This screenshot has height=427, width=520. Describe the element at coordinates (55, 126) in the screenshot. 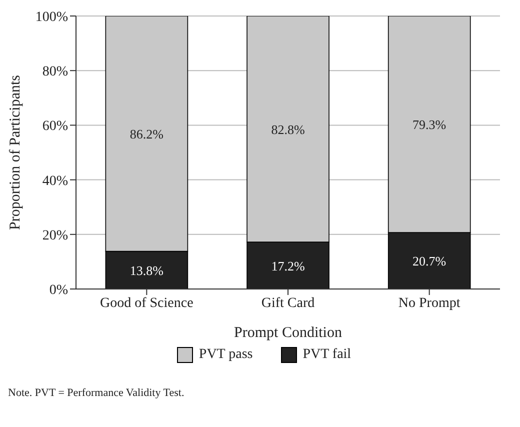

I see `y-tick-label: 60%` at that location.